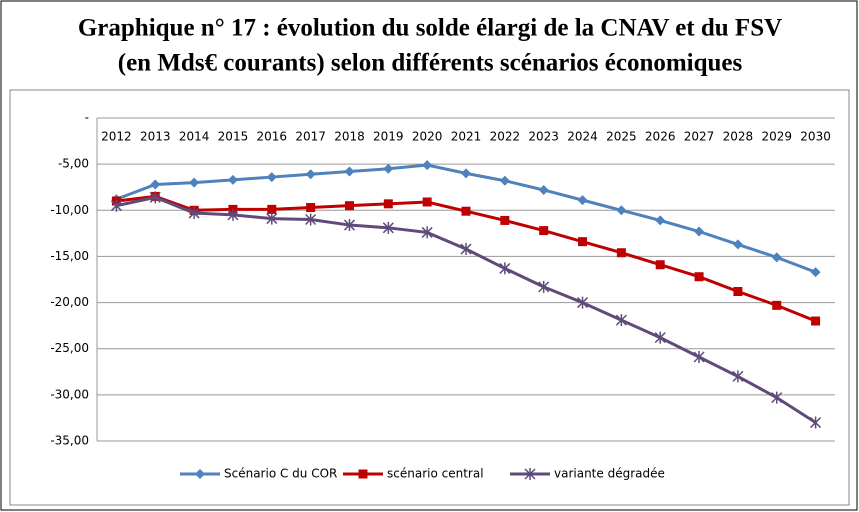 Image resolution: width=859 pixels, height=512 pixels. I want to click on x-tick-label: 2028, so click(738, 137).